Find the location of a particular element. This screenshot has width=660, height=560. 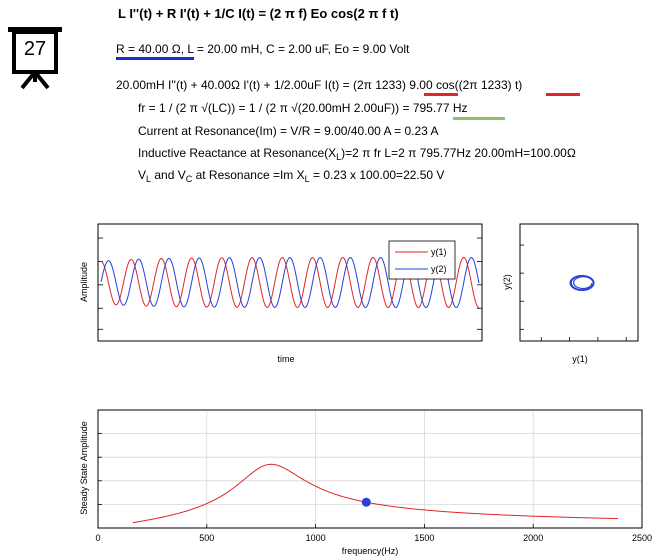

phase-chart-ticks is located at coordinates (573, 292).